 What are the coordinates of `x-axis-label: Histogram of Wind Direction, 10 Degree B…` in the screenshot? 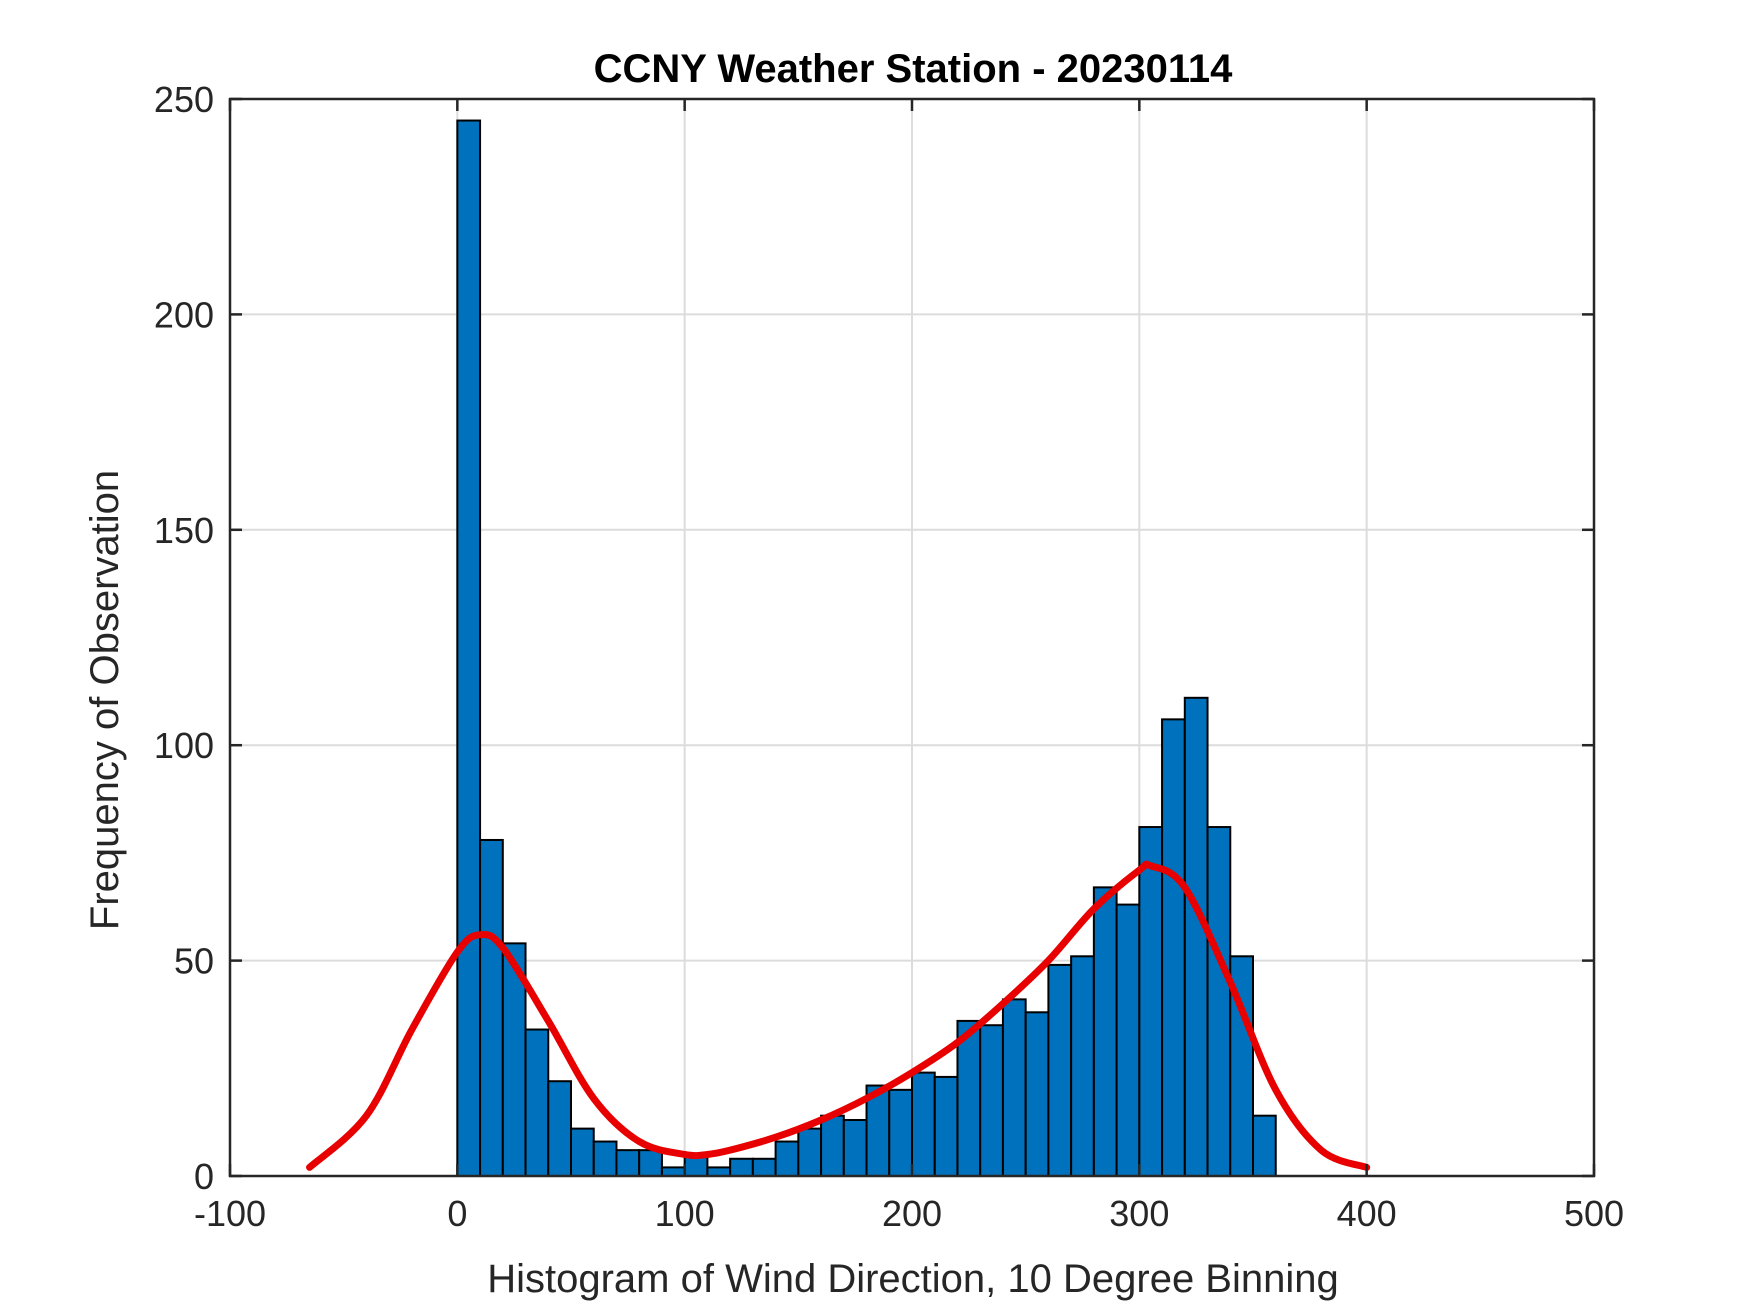 It's located at (913, 1279).